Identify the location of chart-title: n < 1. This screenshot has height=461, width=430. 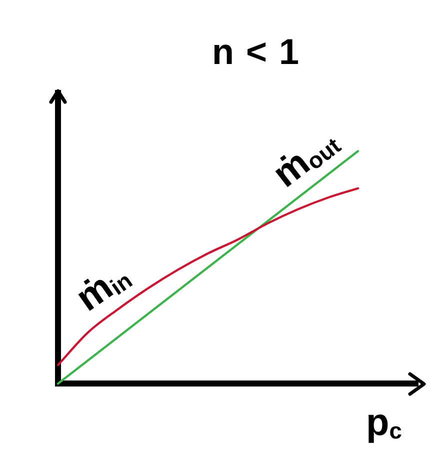
(256, 51).